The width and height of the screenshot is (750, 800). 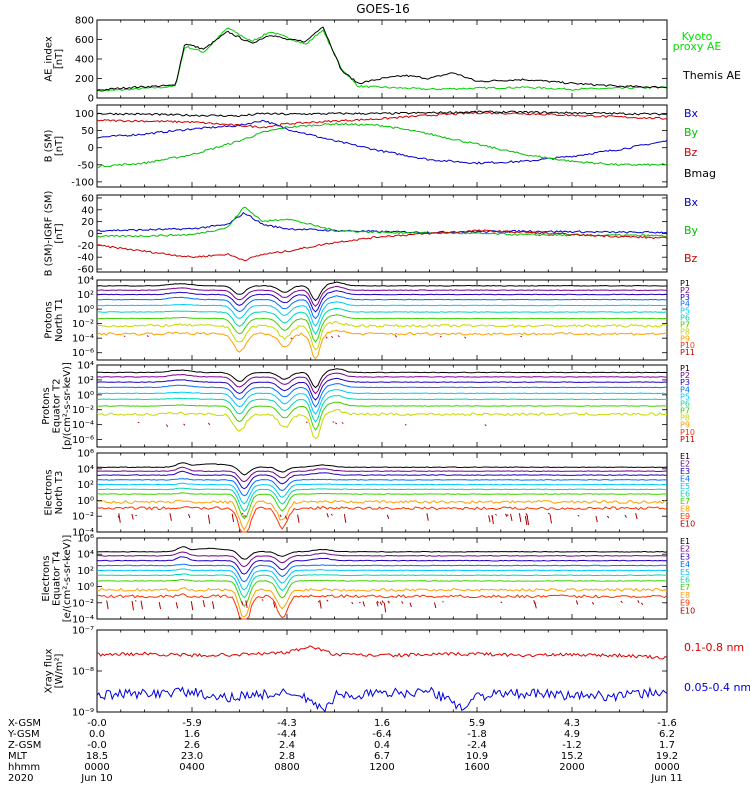 I want to click on series-kyoto-proxy-ae, so click(x=382, y=60).